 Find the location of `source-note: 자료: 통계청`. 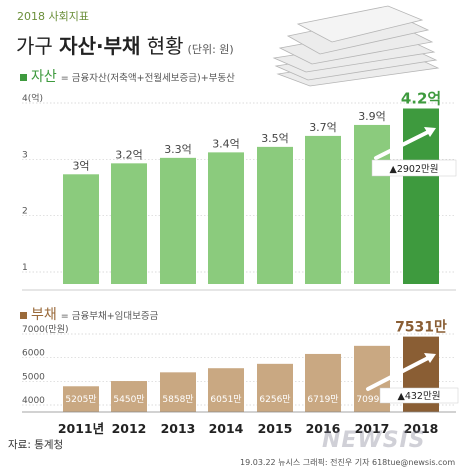

source-note: 자료: 통계청 is located at coordinates (36, 445).